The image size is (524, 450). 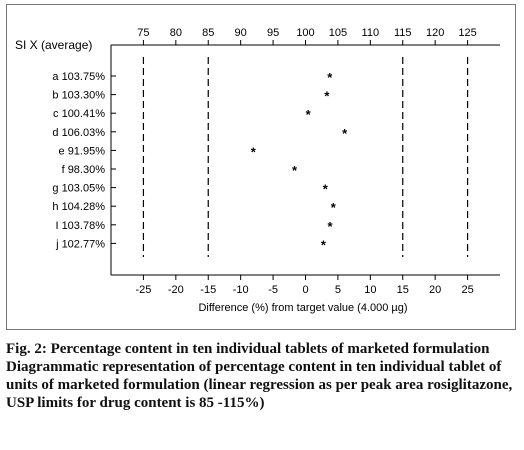 What do you see at coordinates (176, 33) in the screenshot?
I see `top-tick-label: 80` at bounding box center [176, 33].